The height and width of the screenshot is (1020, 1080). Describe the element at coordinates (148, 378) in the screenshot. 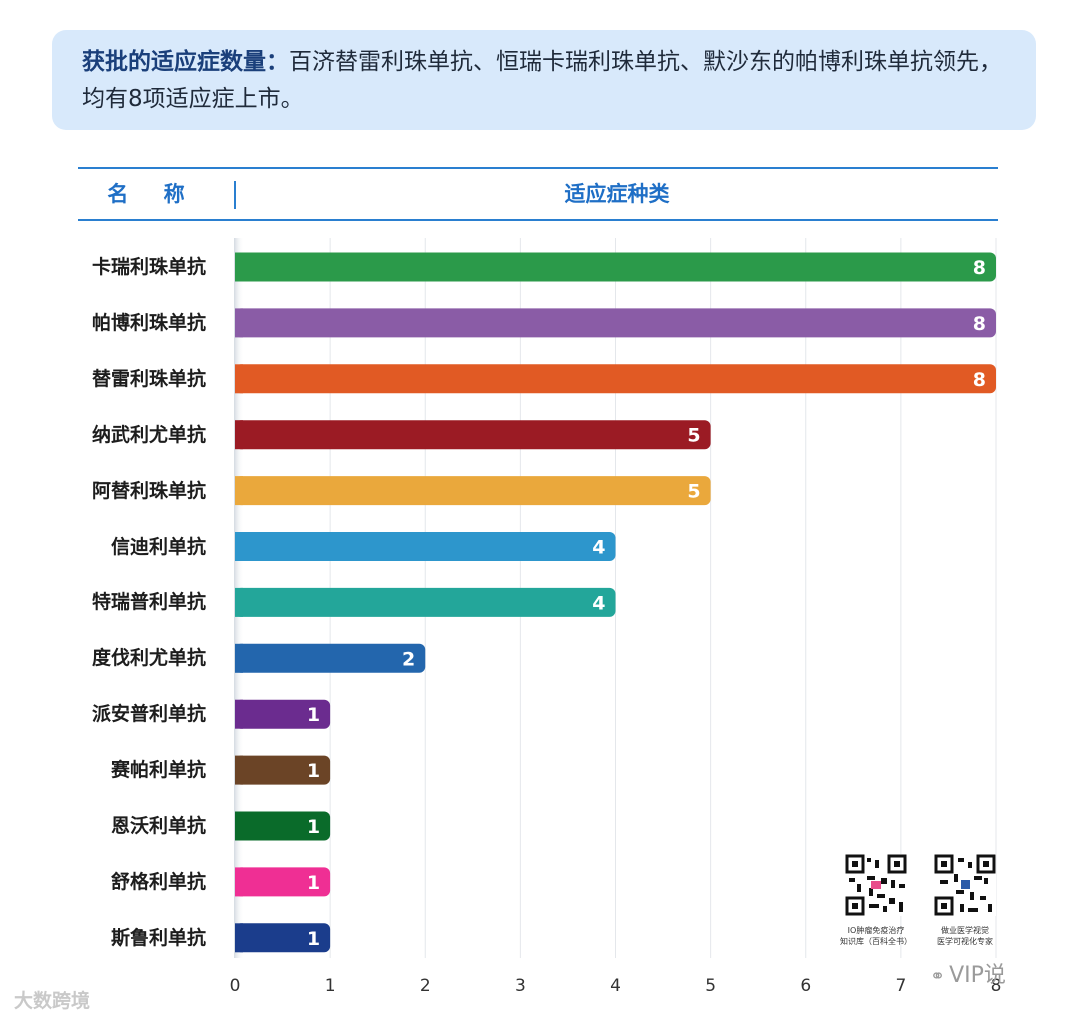

I see `category-label: 替雷利珠单抗` at that location.